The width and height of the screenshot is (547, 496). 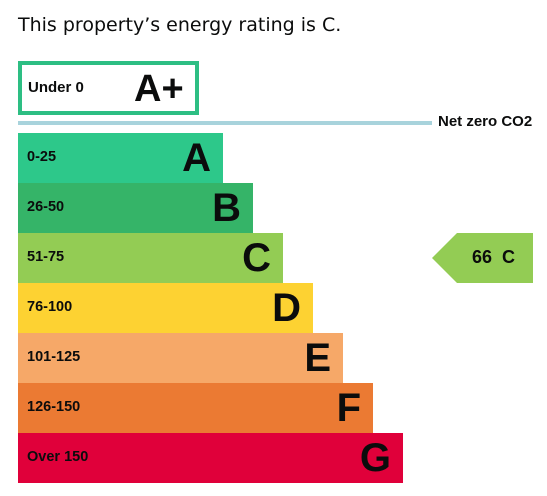 I want to click on band-range: 76-100, so click(x=50, y=307).